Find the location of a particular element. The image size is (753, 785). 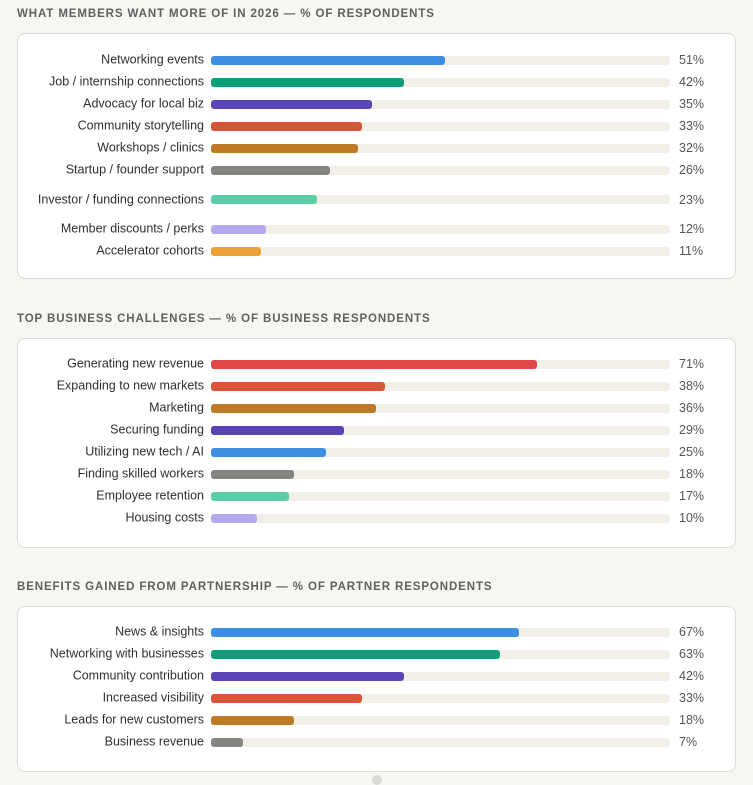

bar-value-label: 23% is located at coordinates (692, 199).